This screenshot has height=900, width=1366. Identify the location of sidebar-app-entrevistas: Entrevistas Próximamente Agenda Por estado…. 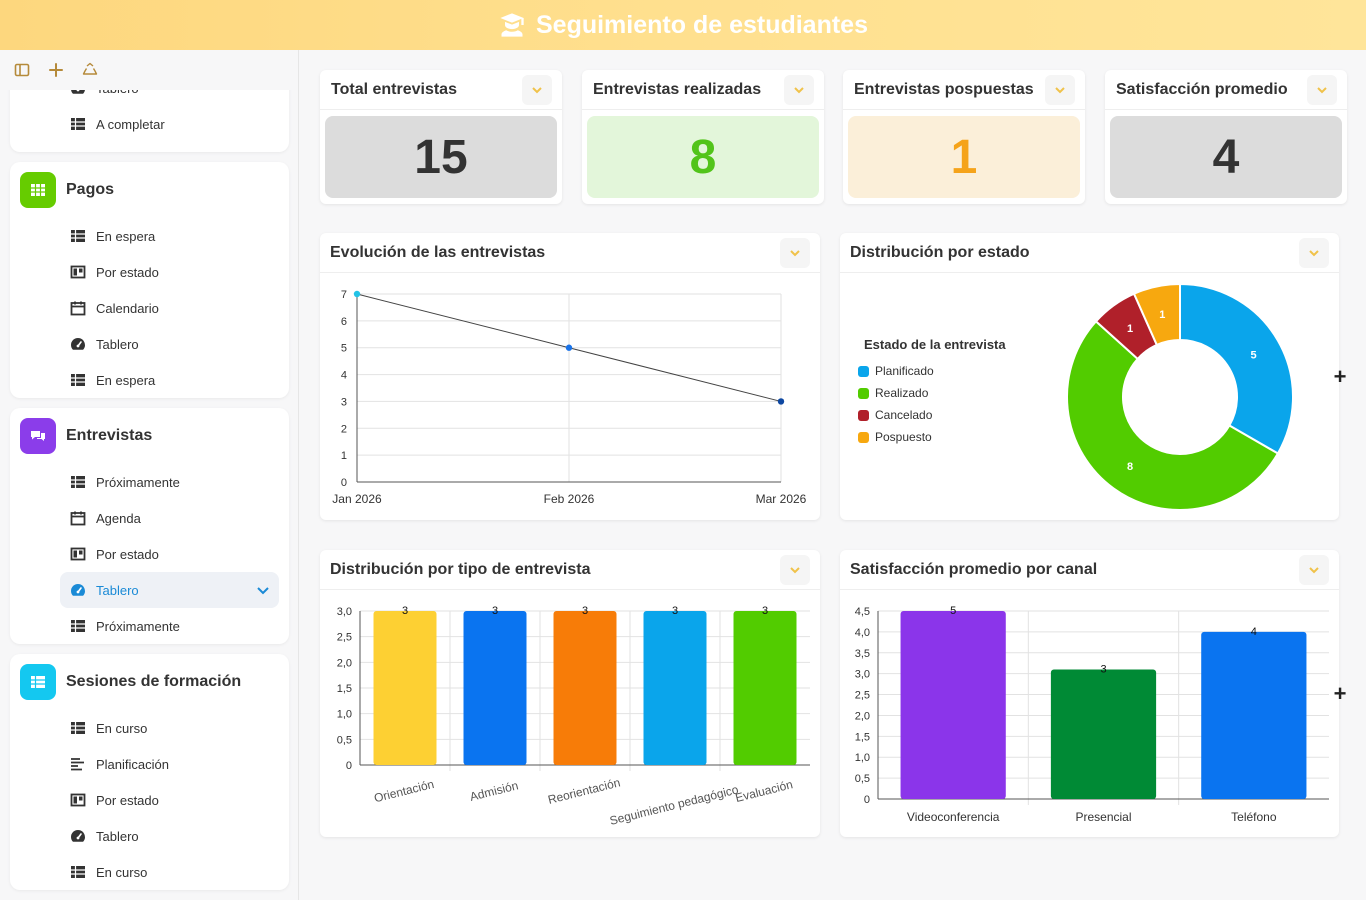
(149, 526).